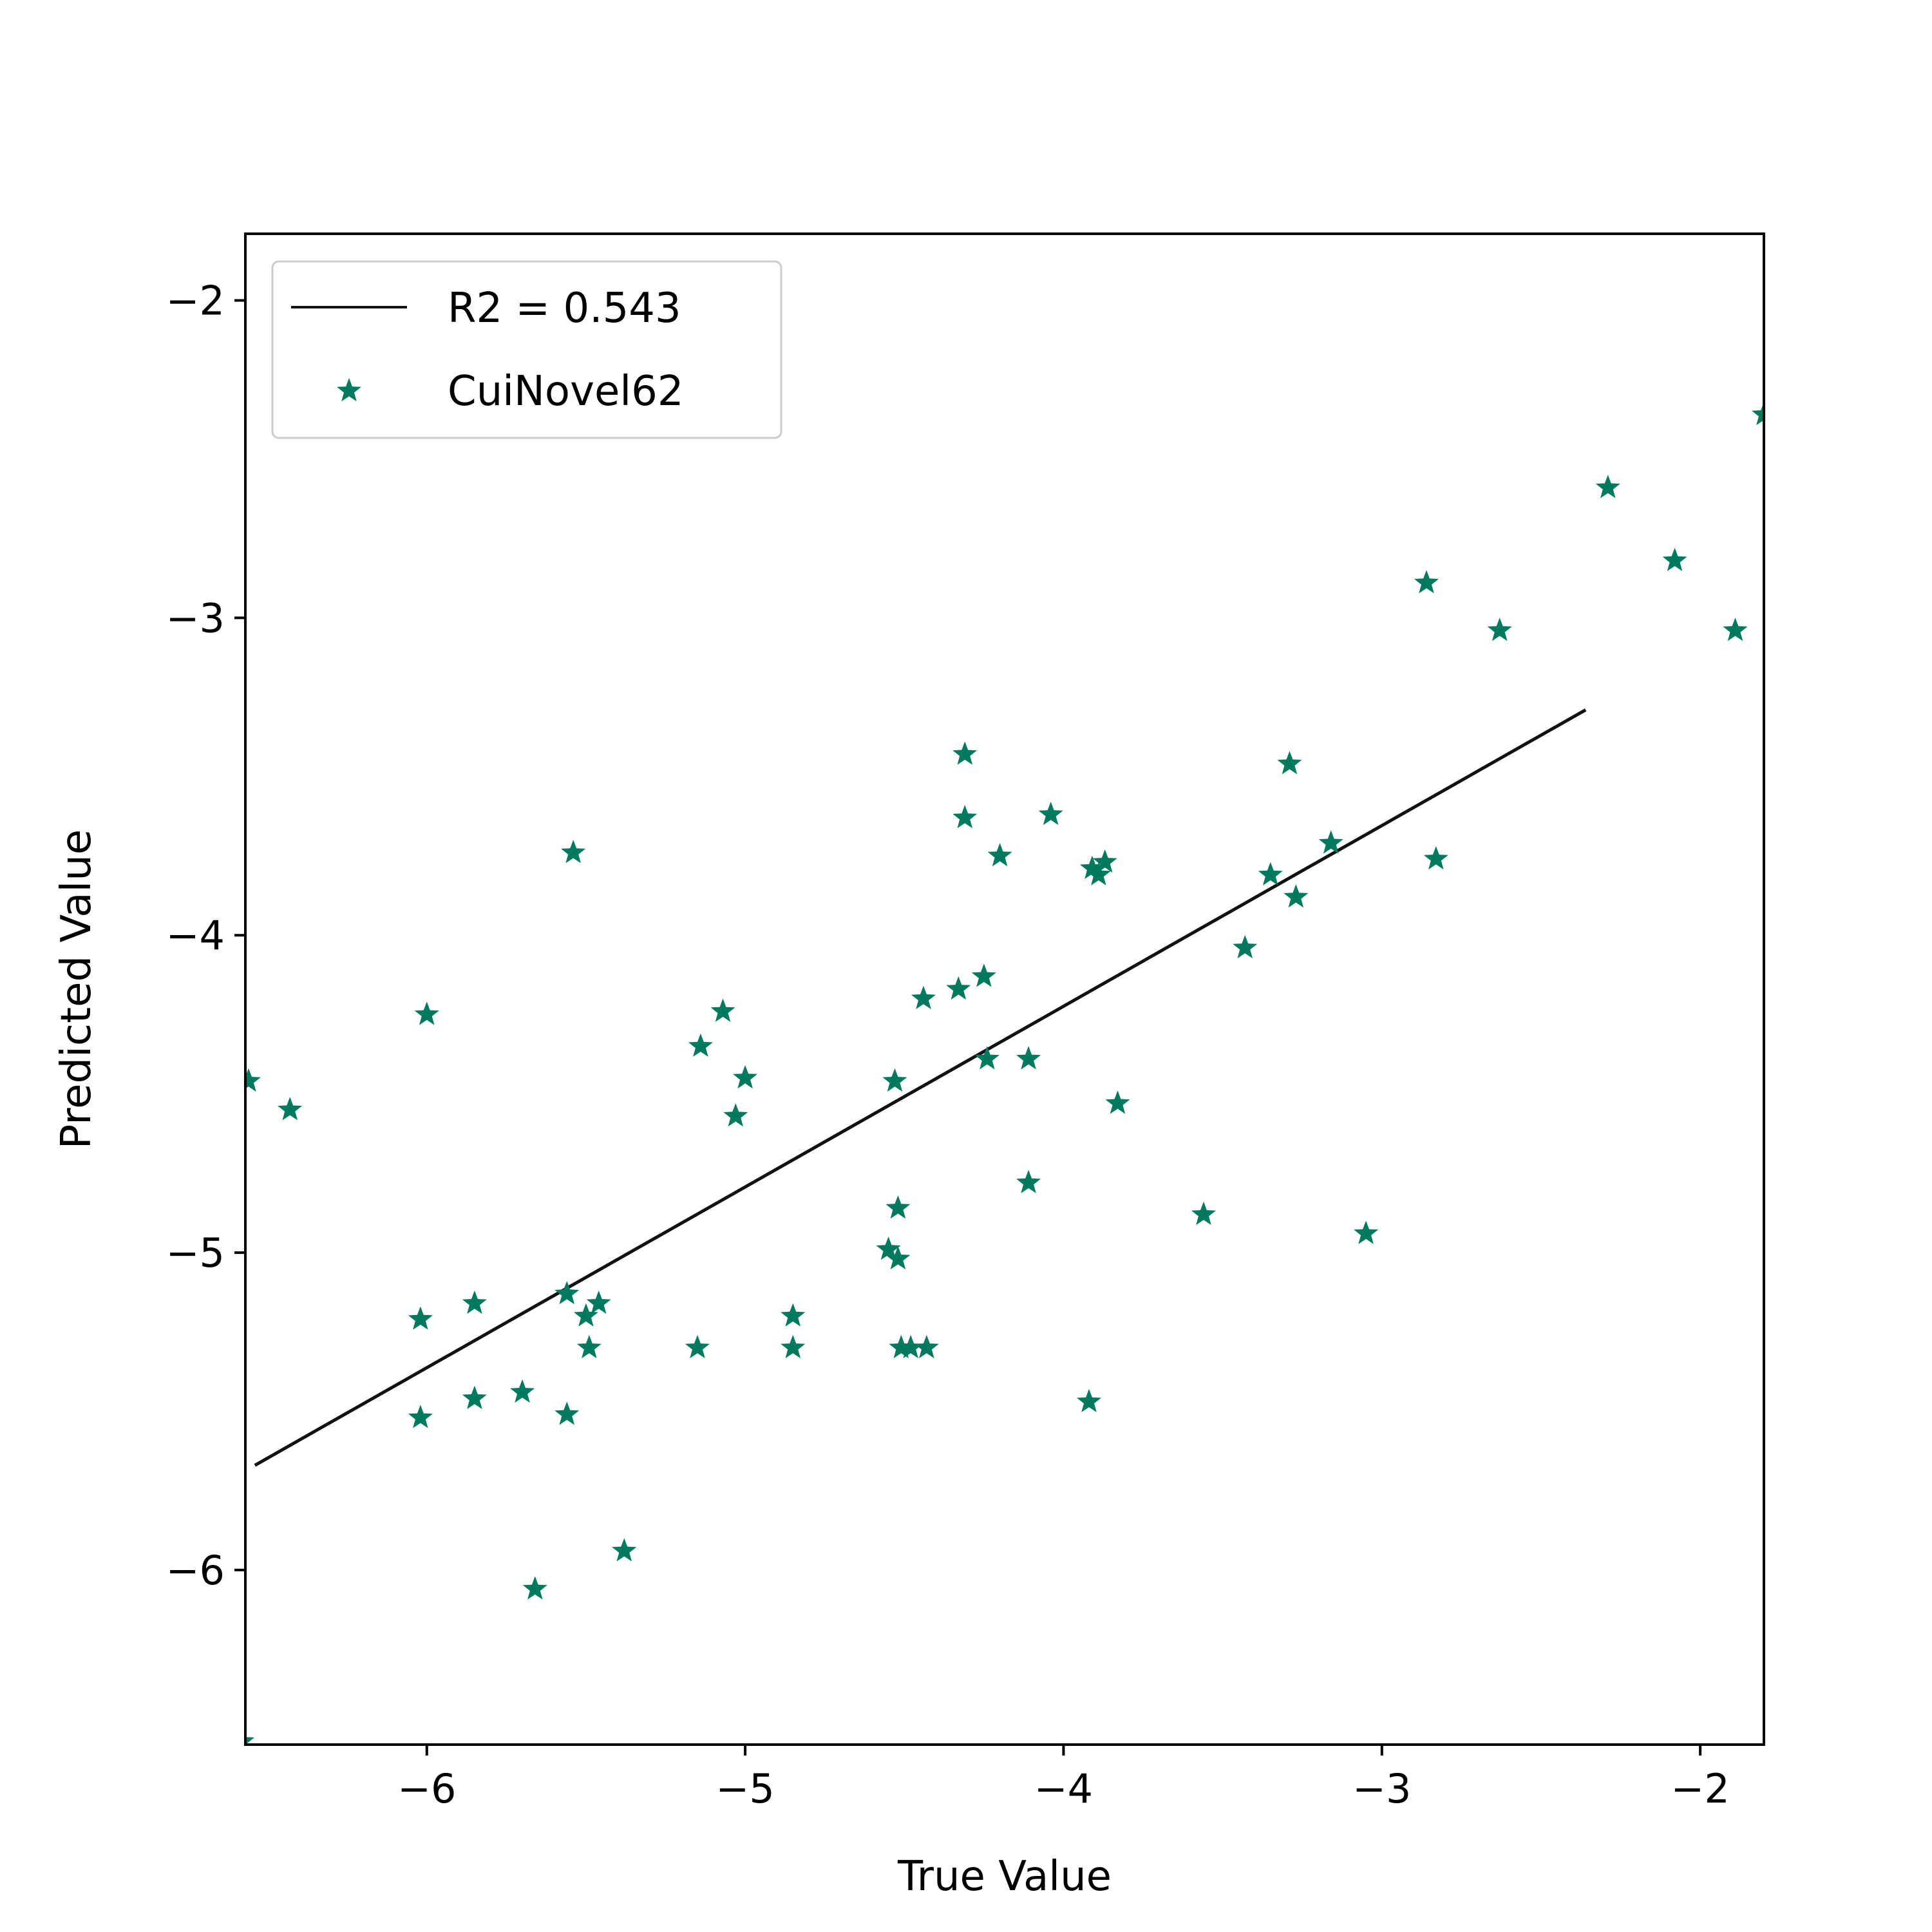  What do you see at coordinates (76, 989) in the screenshot?
I see `y-axis-label: Predicted Value` at bounding box center [76, 989].